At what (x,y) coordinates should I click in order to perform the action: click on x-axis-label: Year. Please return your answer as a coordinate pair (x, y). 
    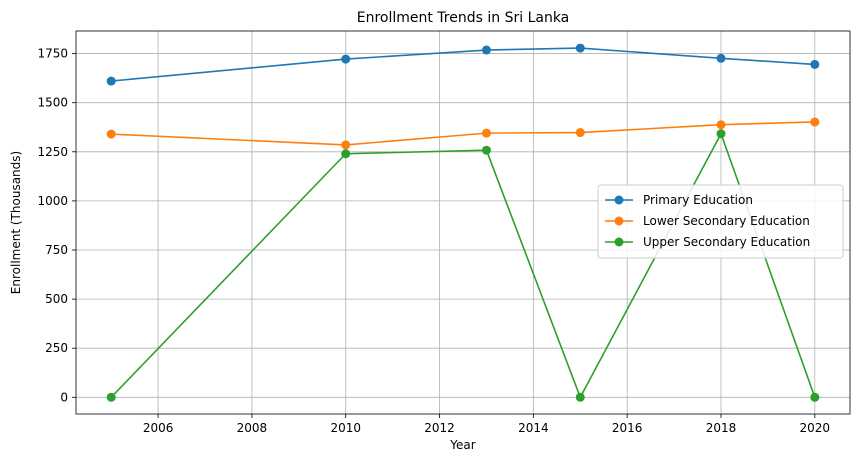
    Looking at the image, I should click on (462, 445).